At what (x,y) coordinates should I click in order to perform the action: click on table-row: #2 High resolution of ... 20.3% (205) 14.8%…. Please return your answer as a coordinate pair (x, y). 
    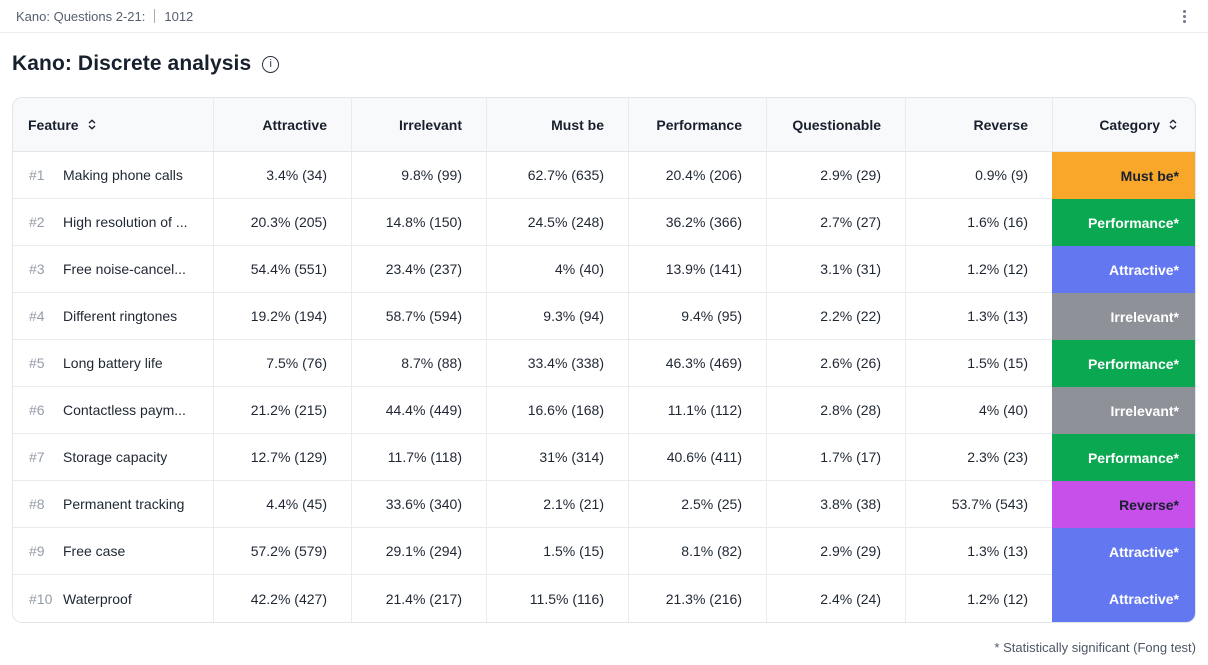
    Looking at the image, I should click on (604, 222).